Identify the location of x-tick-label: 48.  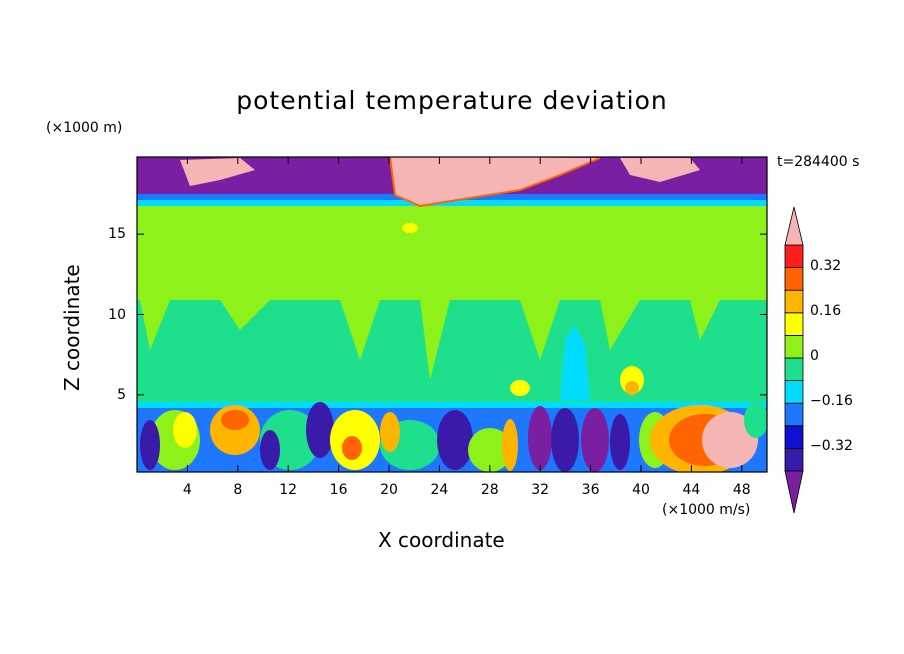
(741, 490).